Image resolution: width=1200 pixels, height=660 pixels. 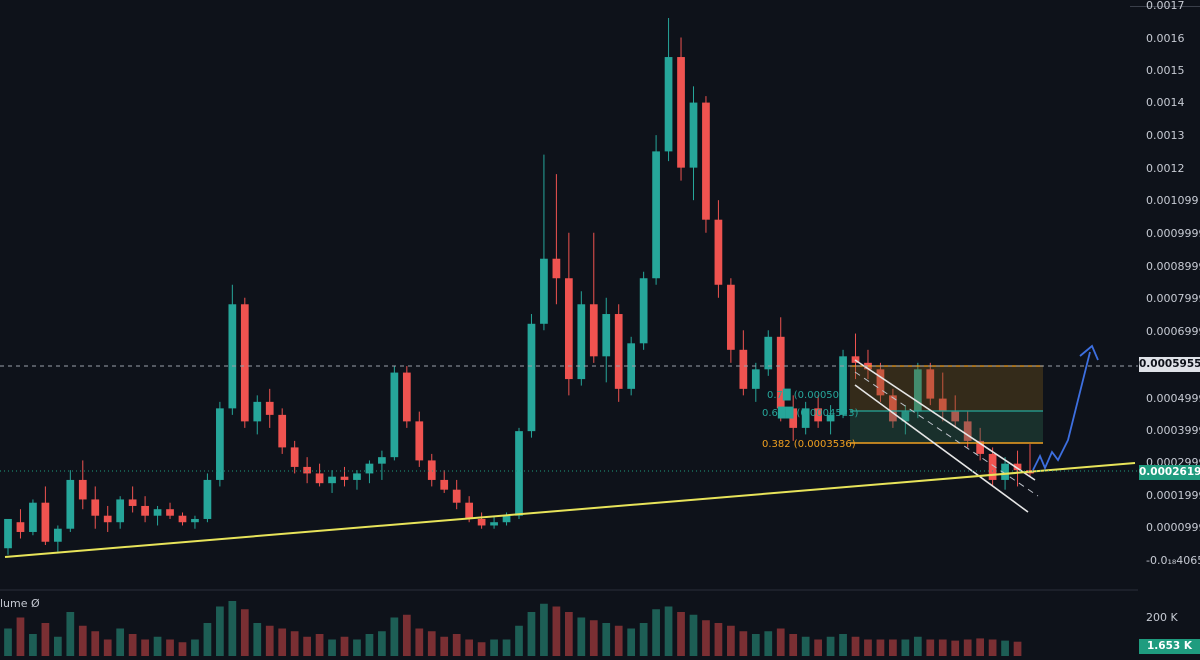 I want to click on price-tick-label: 0.001099, so click(x=1172, y=200).